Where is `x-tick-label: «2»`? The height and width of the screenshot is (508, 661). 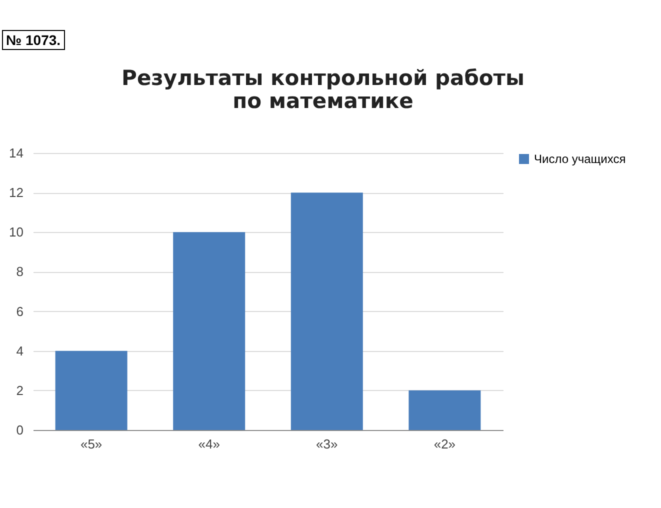
x-tick-label: «2» is located at coordinates (445, 444).